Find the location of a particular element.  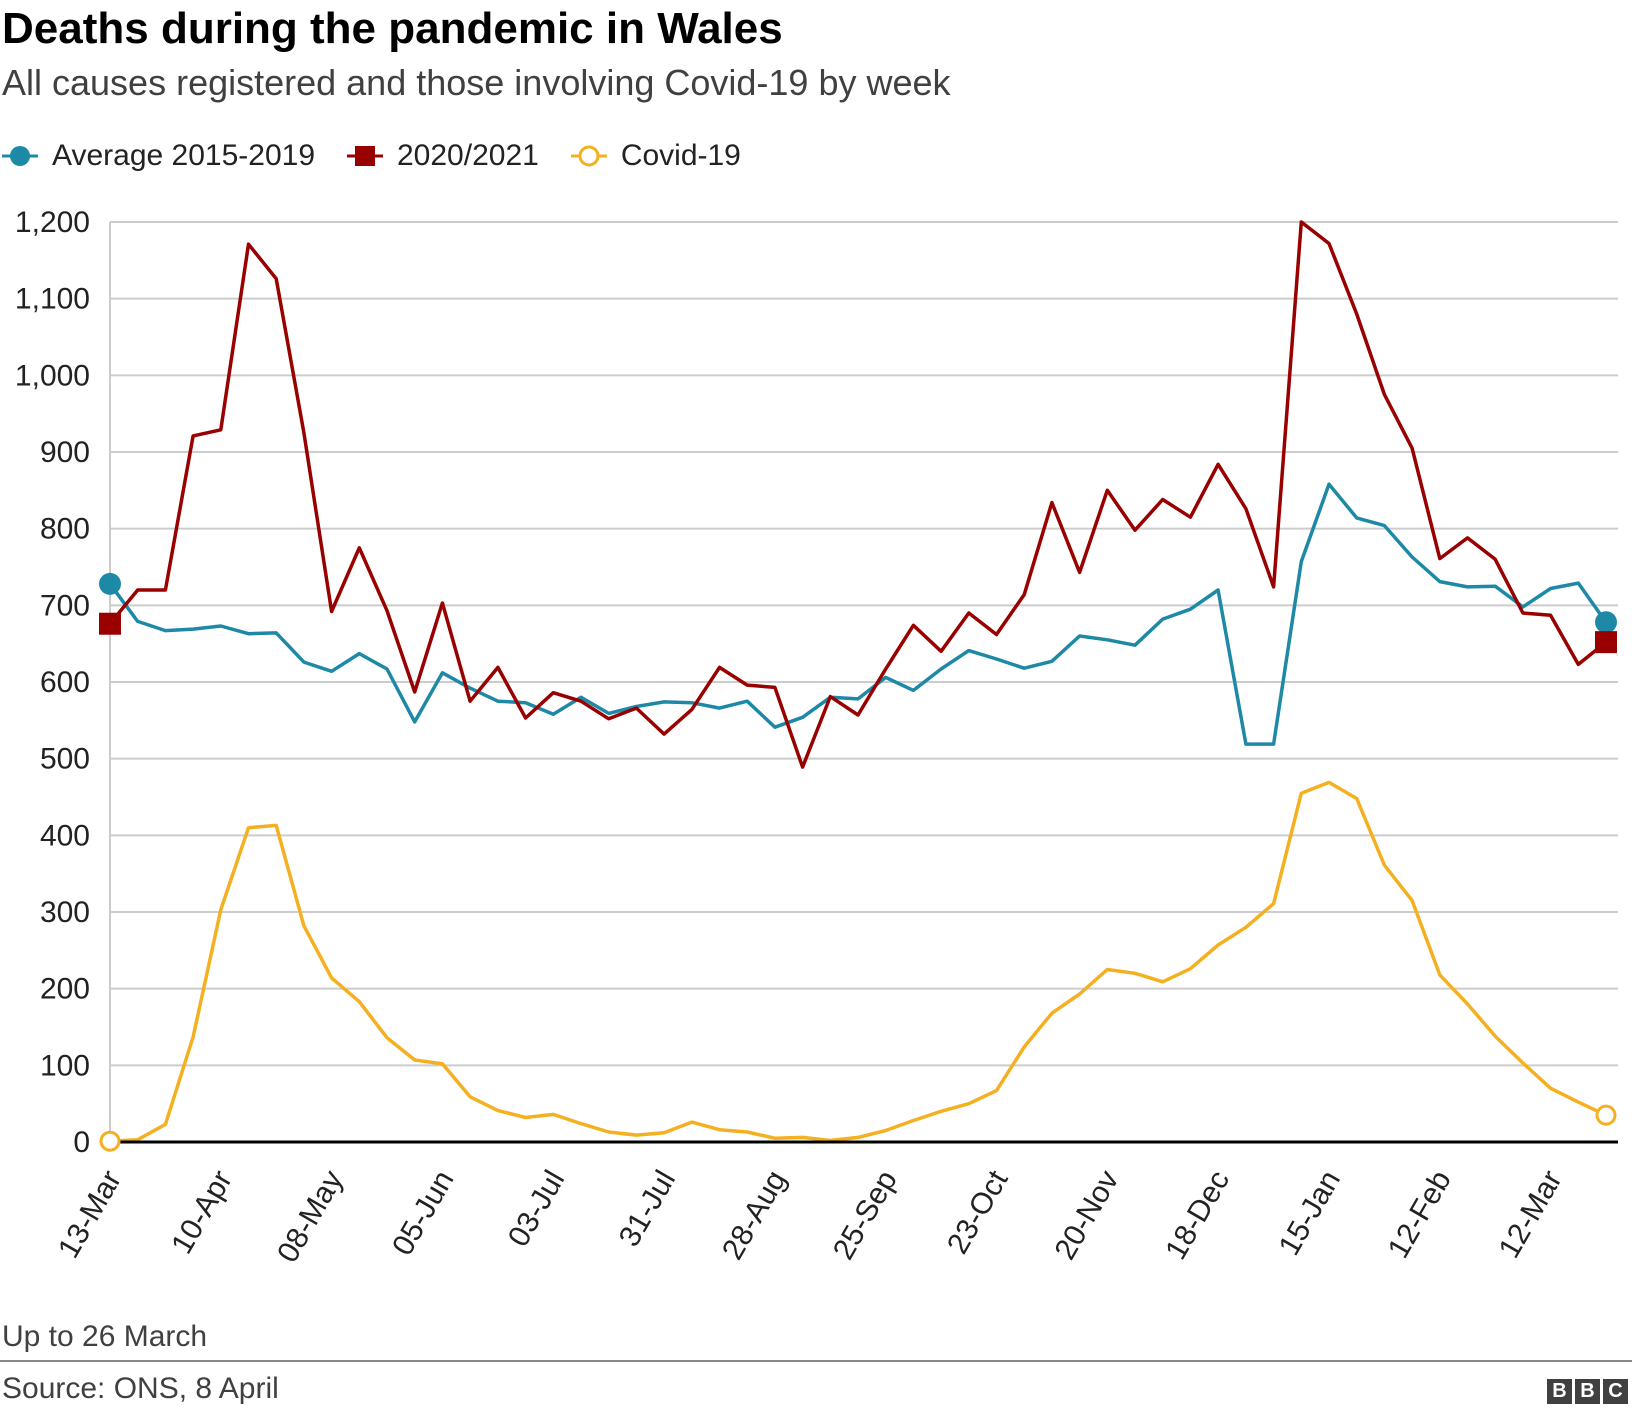

x-tick-label: 15-Jan is located at coordinates (1310, 1213).